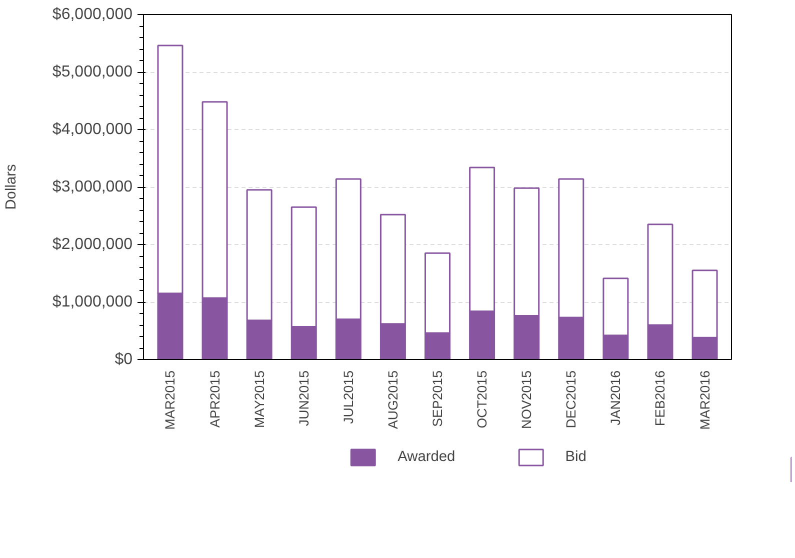 The height and width of the screenshot is (558, 795). Describe the element at coordinates (11, 187) in the screenshot. I see `y-axis-title: Dollars` at that location.